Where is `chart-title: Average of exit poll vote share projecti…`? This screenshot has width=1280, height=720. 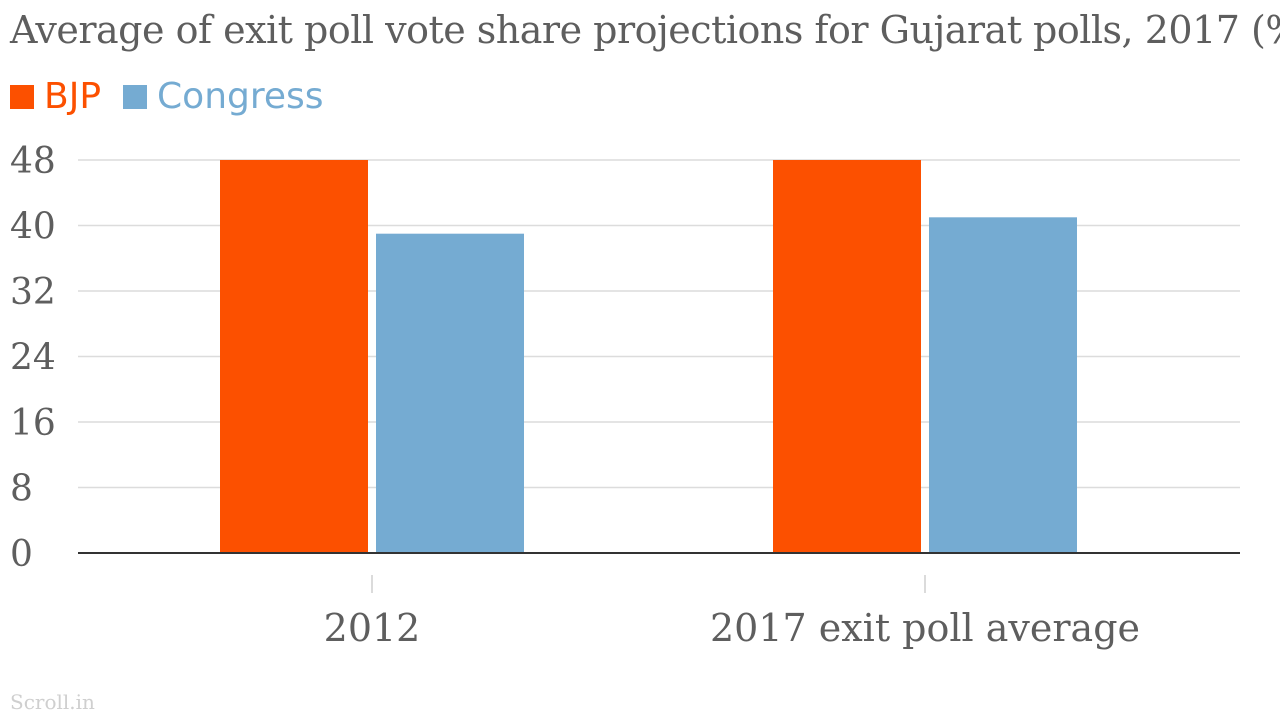
chart-title: Average of exit poll vote share projecti… is located at coordinates (645, 30).